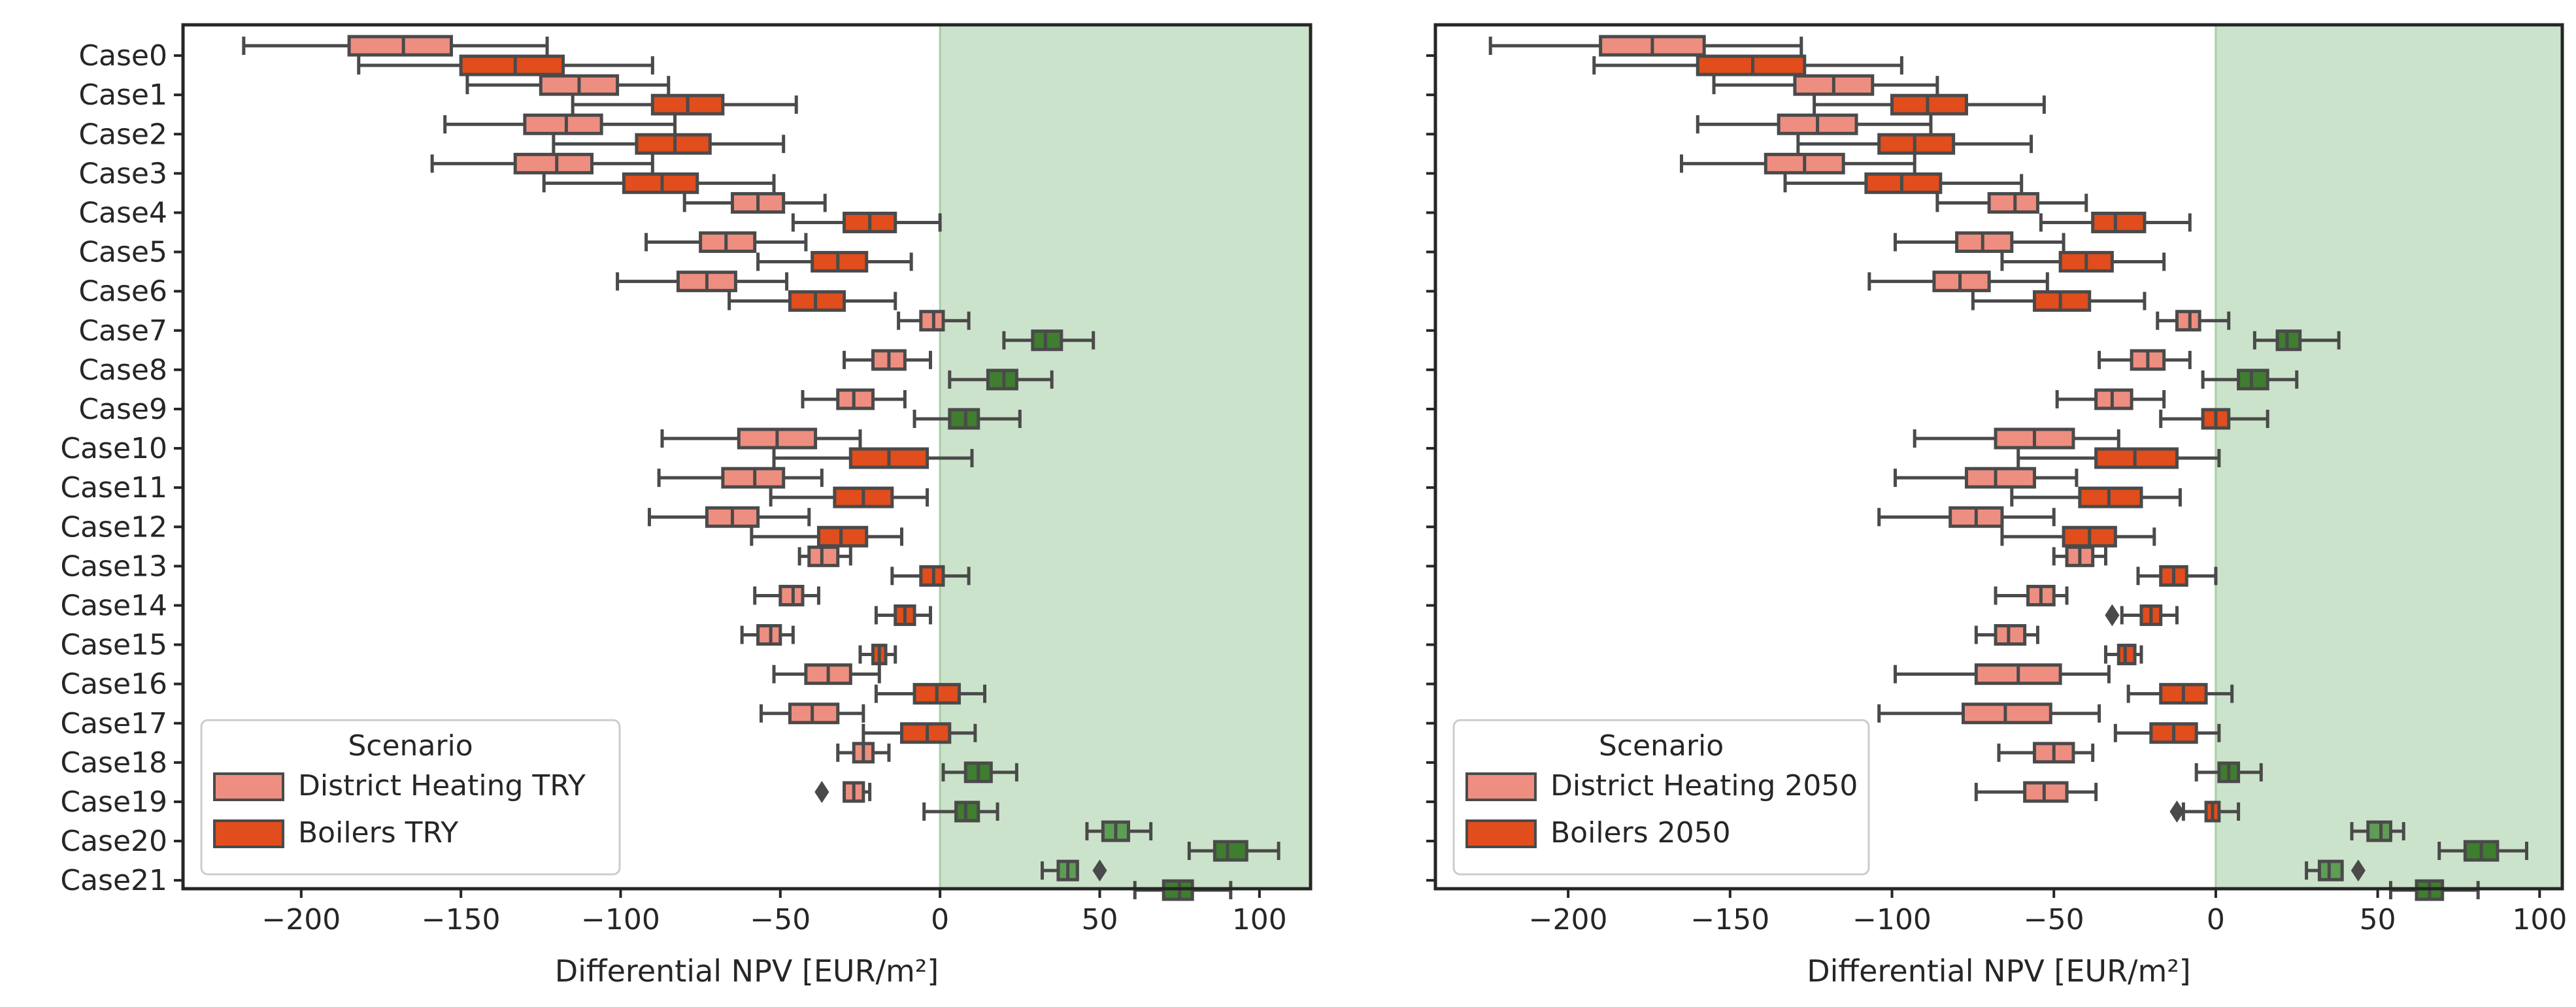  Describe the element at coordinates (114, 763) in the screenshot. I see `y-tick-label: Case18` at that location.